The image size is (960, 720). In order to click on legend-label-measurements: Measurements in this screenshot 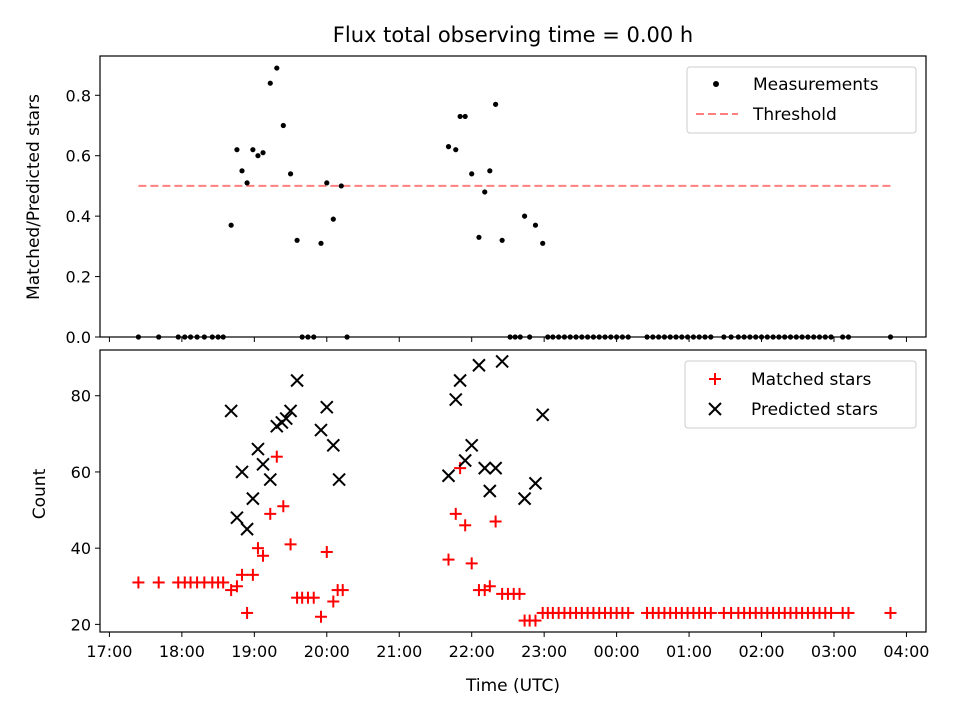, I will do `click(816, 85)`.